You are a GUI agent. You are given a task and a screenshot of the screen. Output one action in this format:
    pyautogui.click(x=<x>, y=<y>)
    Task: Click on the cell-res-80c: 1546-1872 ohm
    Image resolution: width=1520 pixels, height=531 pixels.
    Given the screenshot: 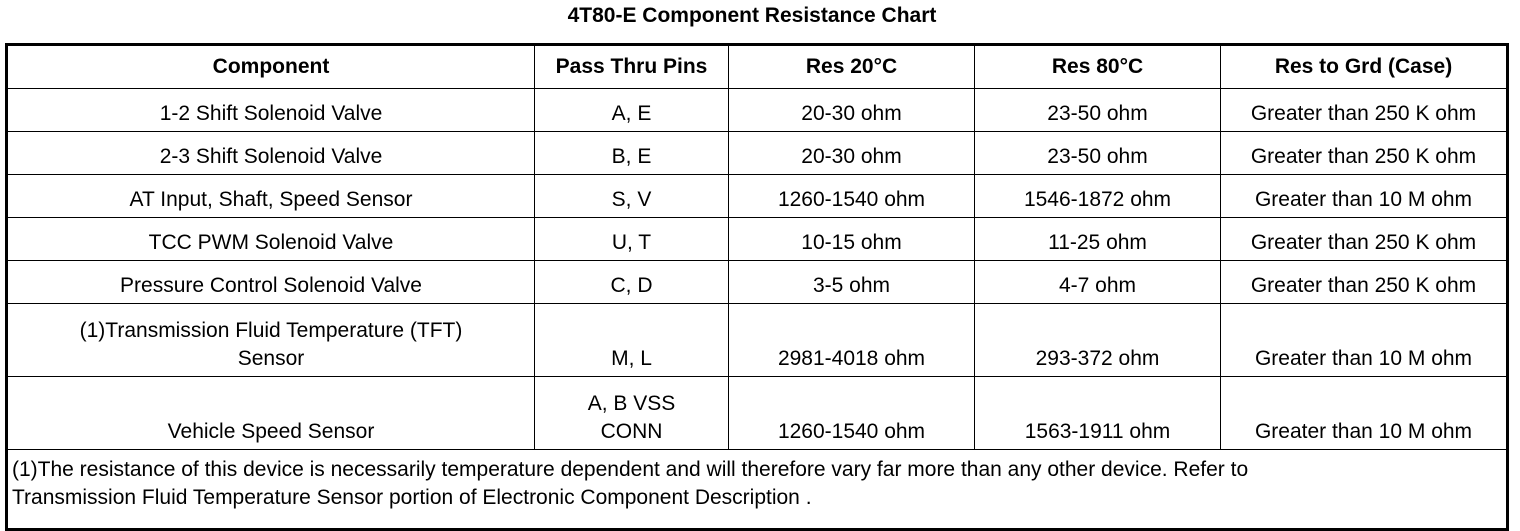 What is the action you would take?
    pyautogui.click(x=1097, y=196)
    